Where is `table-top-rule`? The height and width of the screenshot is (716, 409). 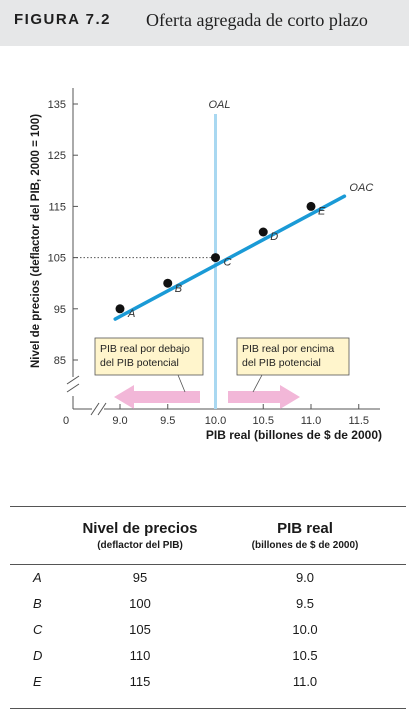 table-top-rule is located at coordinates (208, 506).